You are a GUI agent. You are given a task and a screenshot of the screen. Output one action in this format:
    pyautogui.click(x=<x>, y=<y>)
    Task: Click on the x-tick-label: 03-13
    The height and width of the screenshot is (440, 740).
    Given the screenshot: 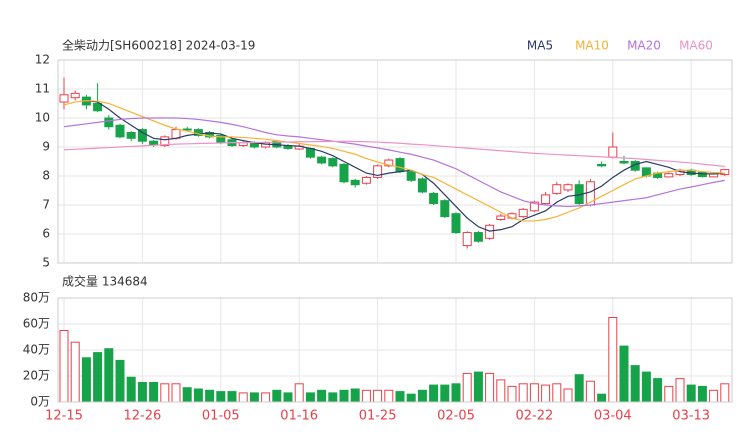 What is the action you would take?
    pyautogui.click(x=691, y=416)
    